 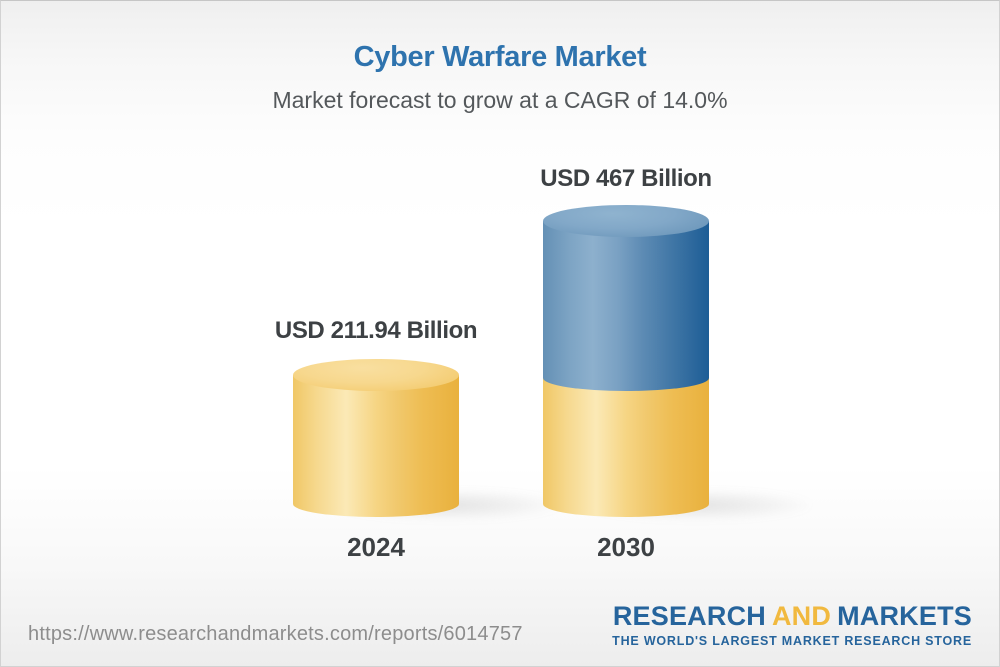 I want to click on cylinder-2030-base-segment, so click(x=626, y=447).